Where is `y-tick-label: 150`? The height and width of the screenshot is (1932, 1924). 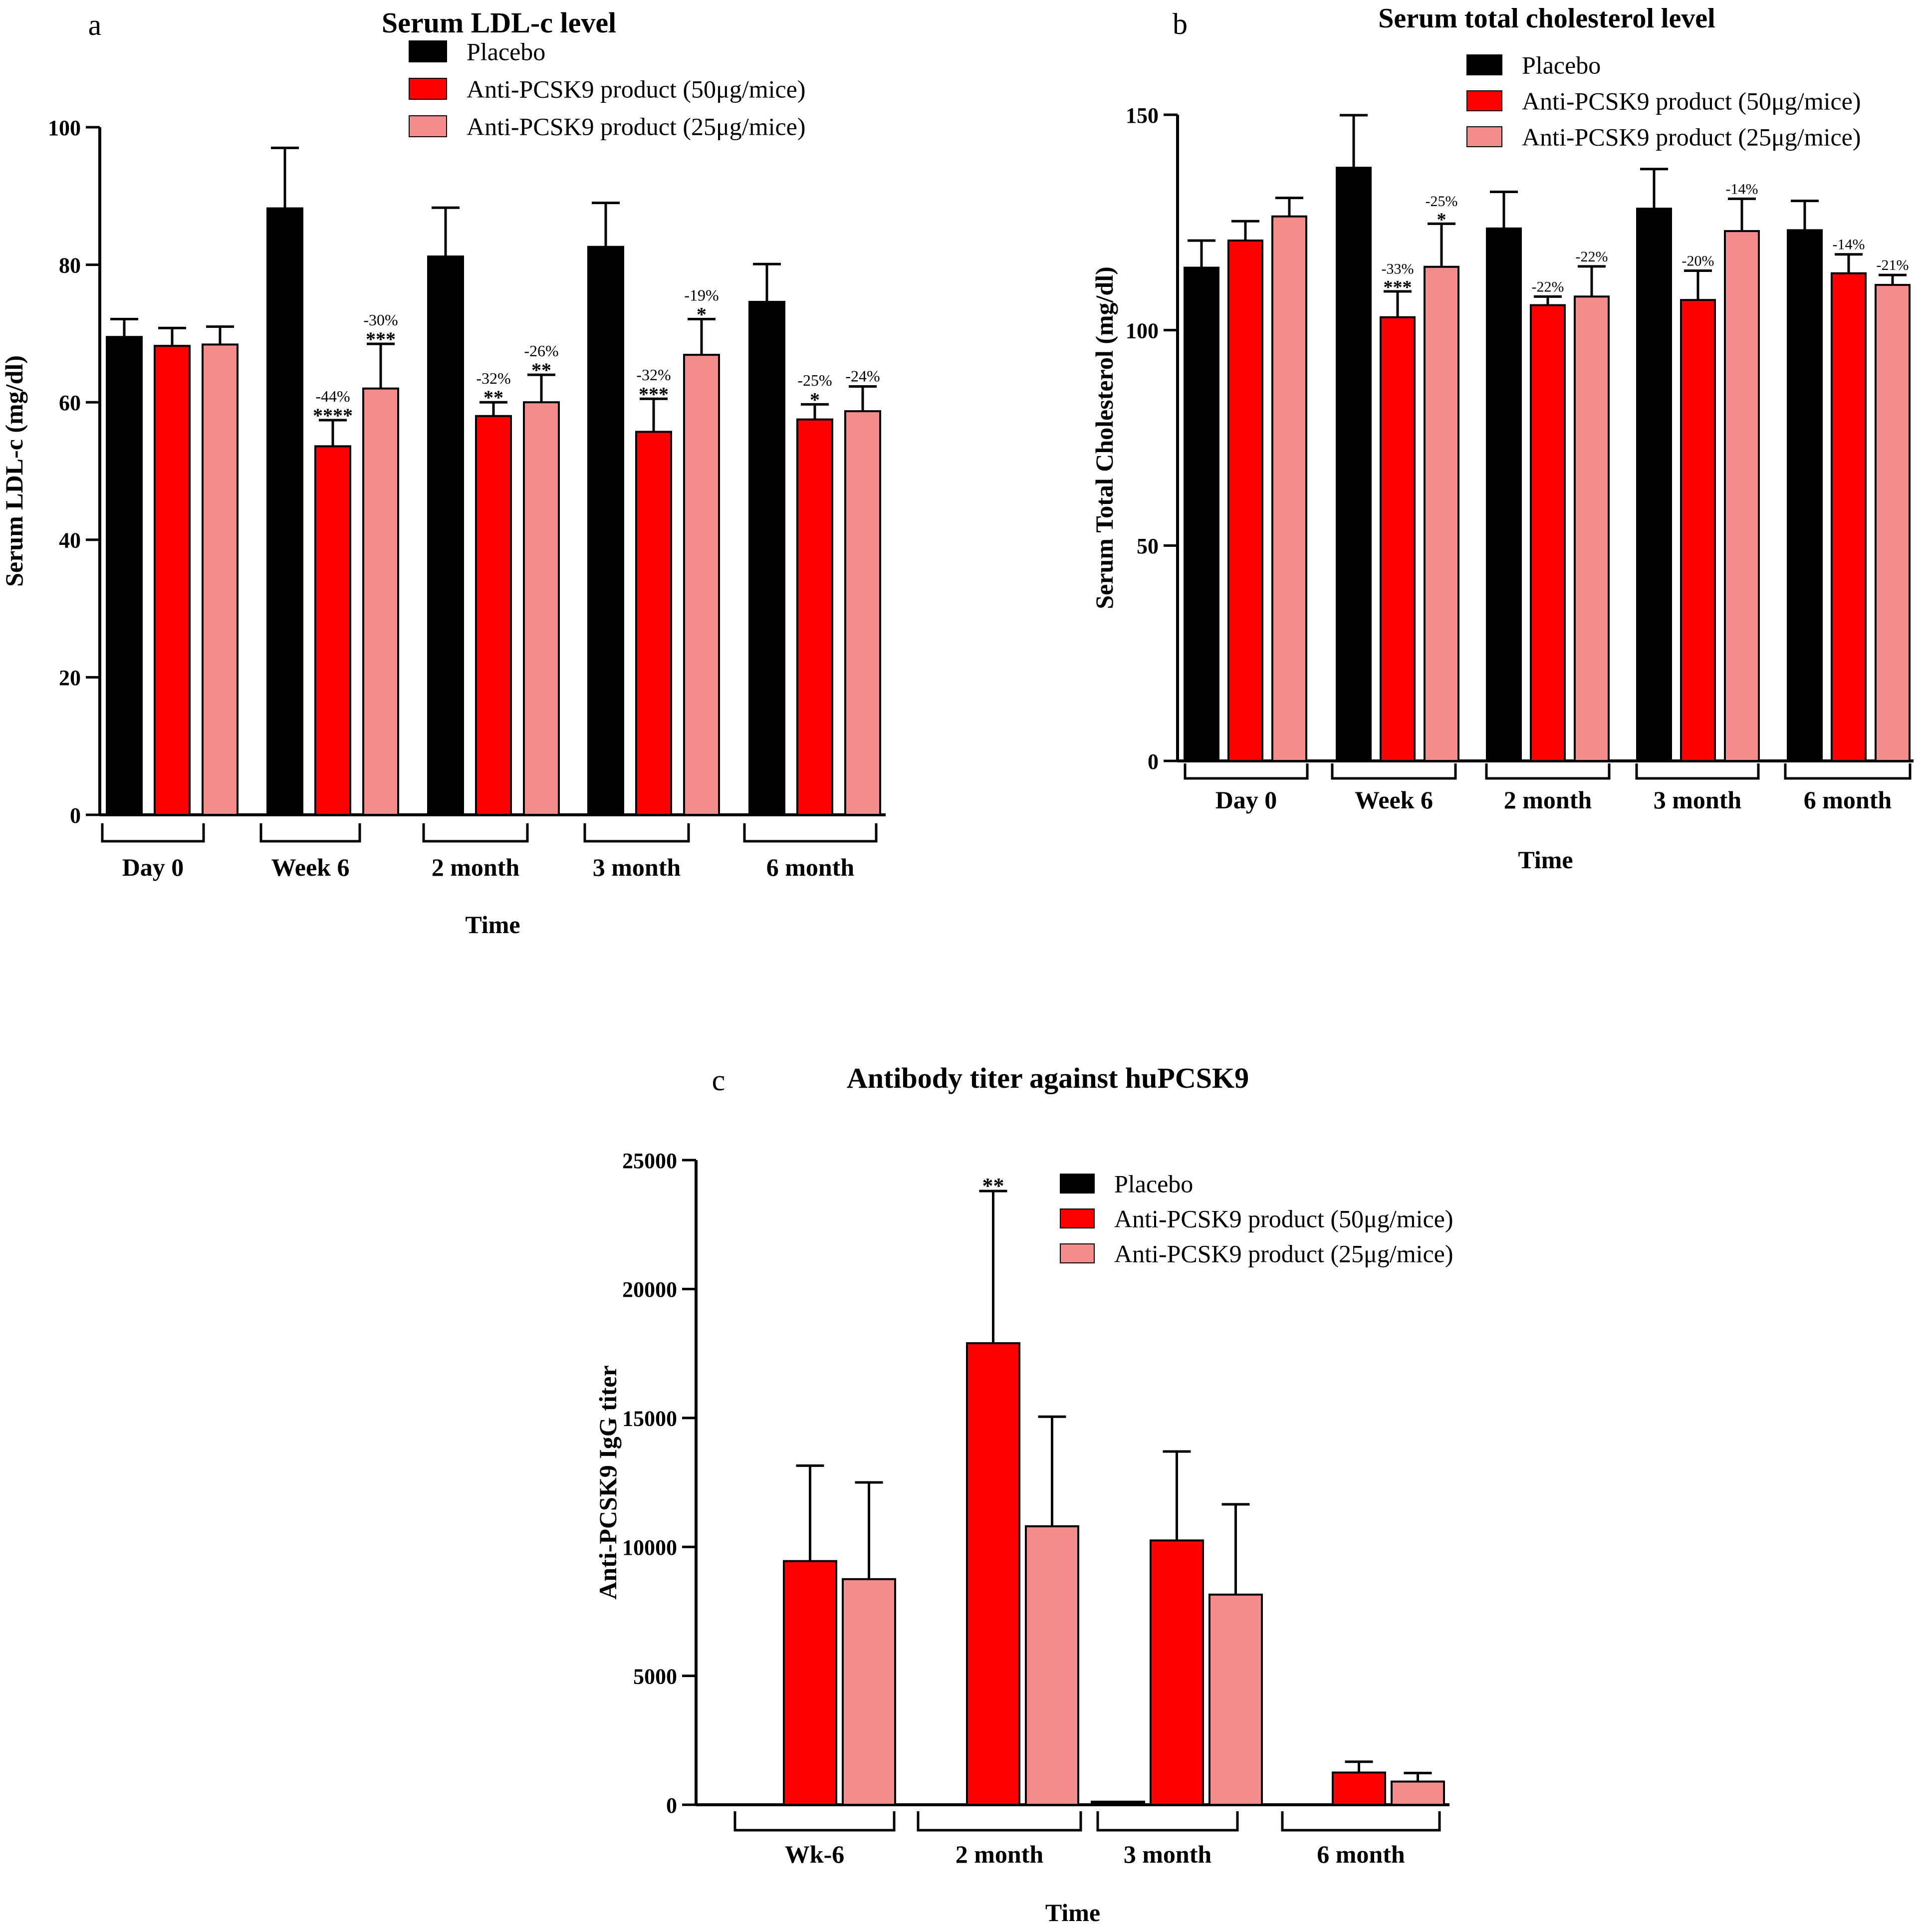
y-tick-label: 150 is located at coordinates (1142, 115).